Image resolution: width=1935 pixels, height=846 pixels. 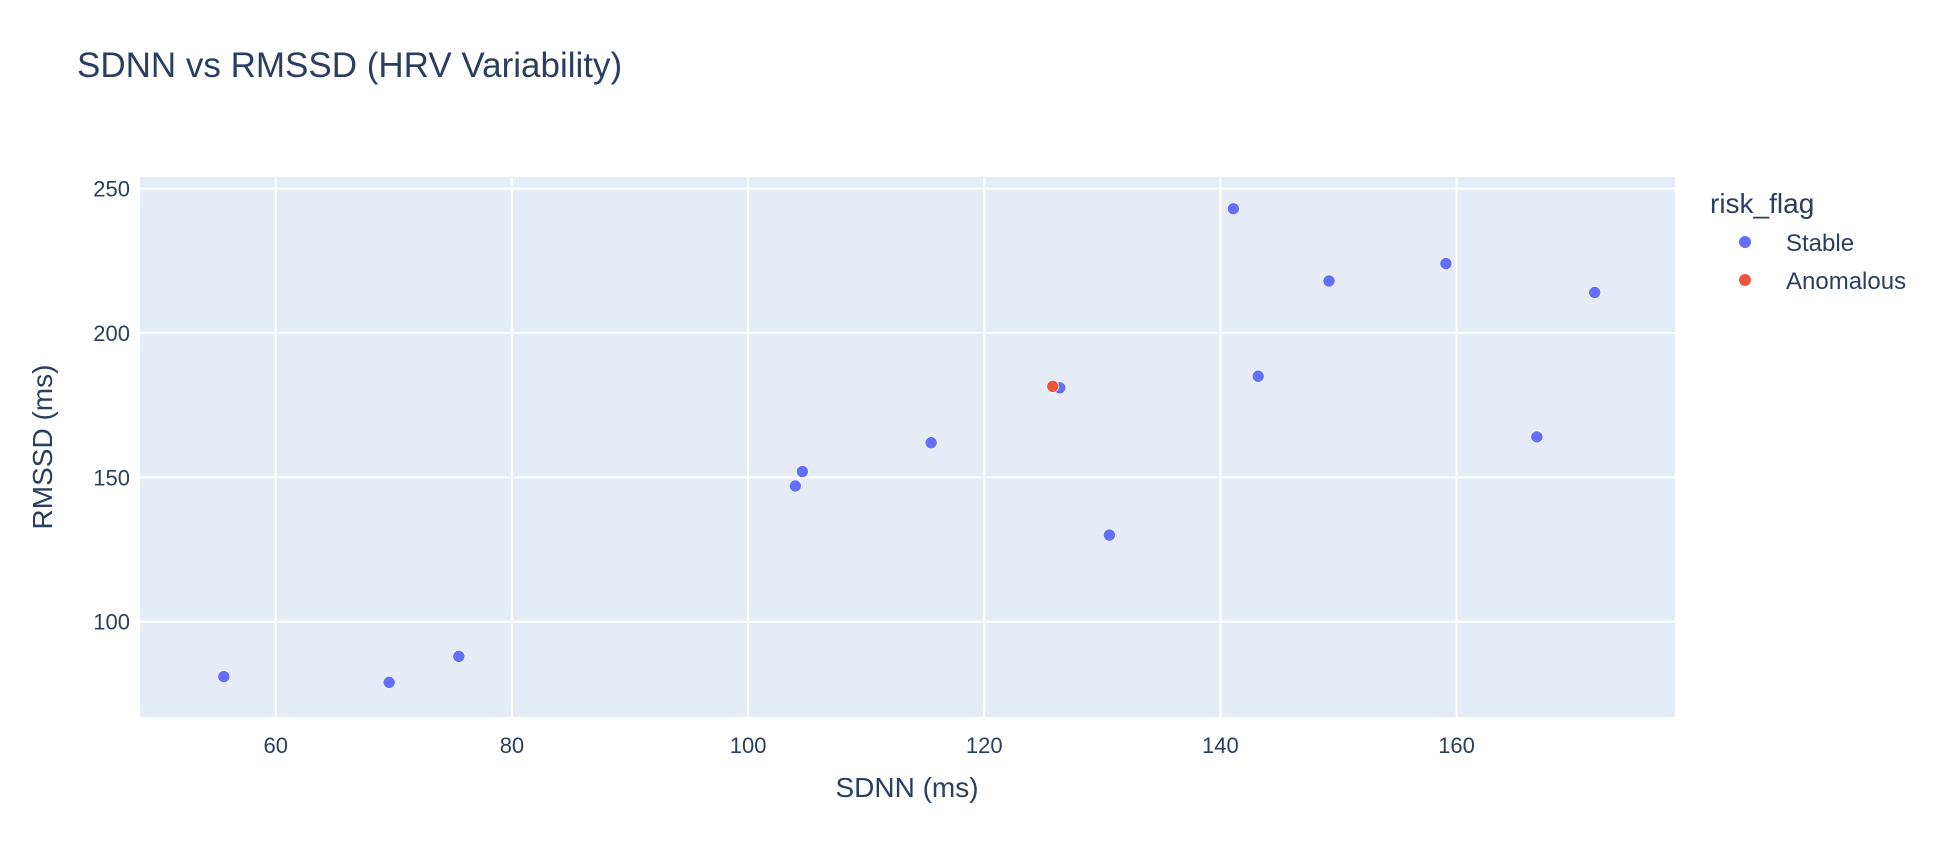 What do you see at coordinates (1820, 243) in the screenshot?
I see `legend-label-stable: Stable` at bounding box center [1820, 243].